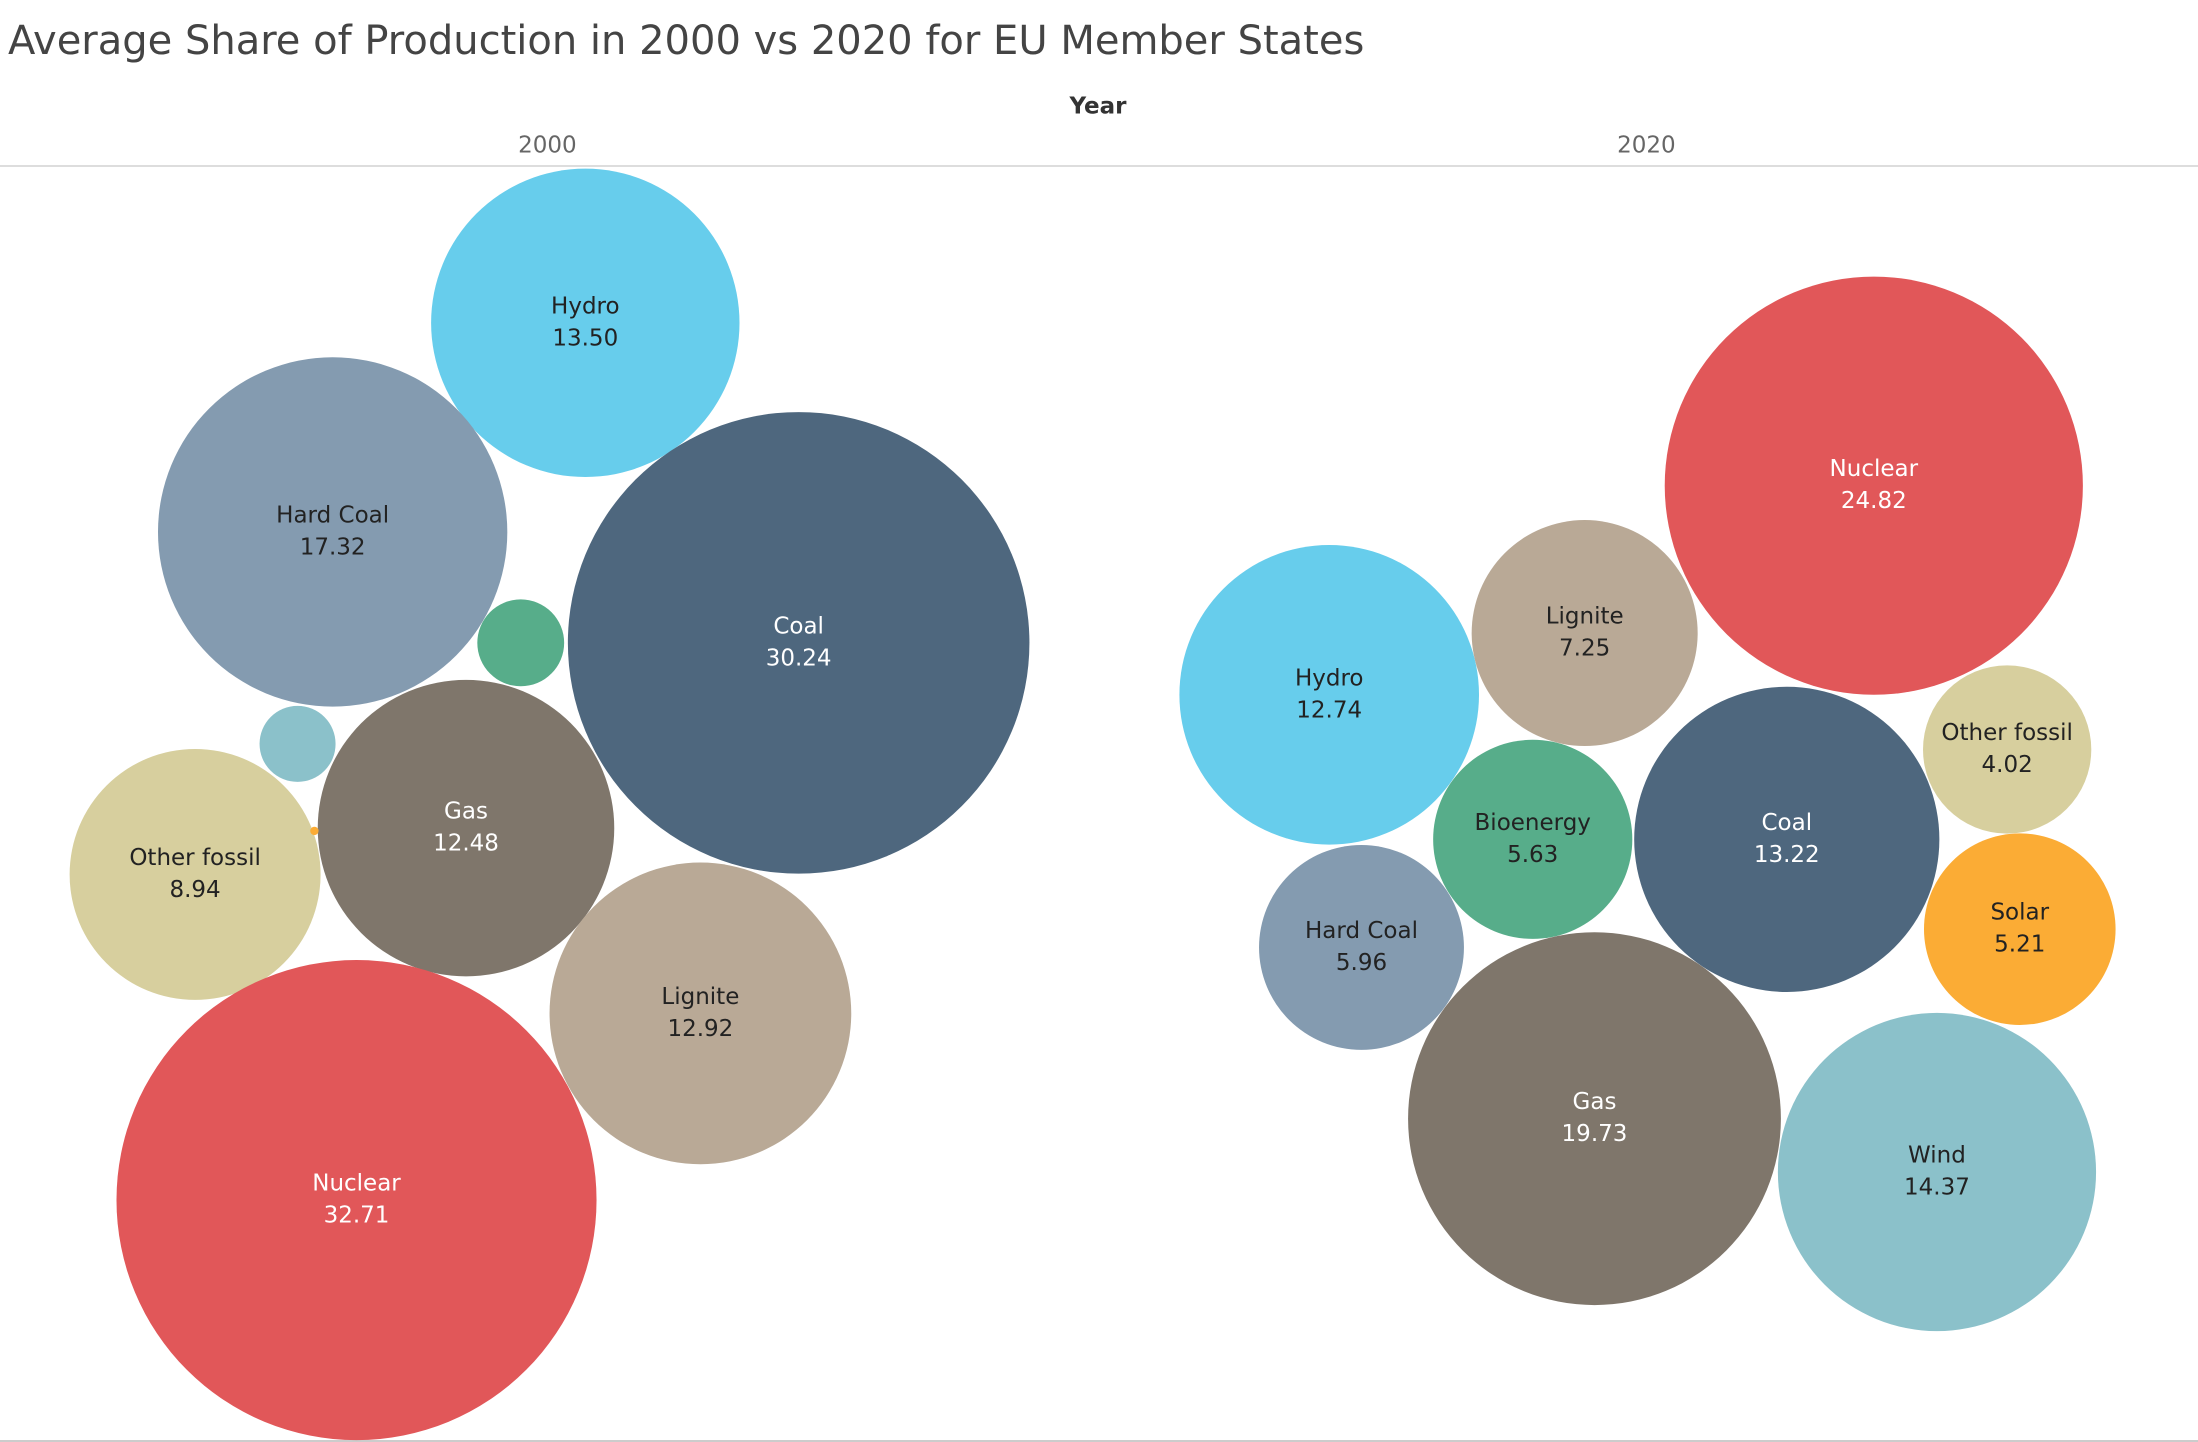 The height and width of the screenshot is (1442, 2198). I want to click on bubble-value: 30.24, so click(799, 658).